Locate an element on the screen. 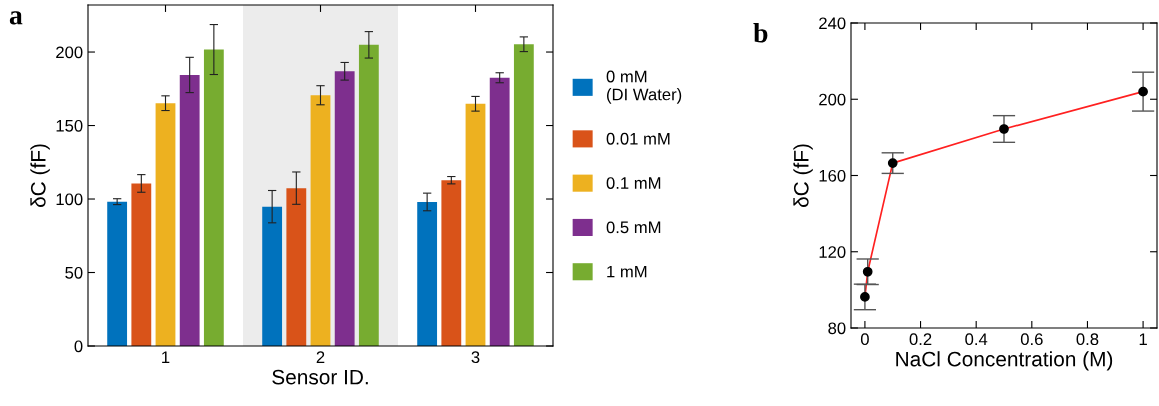 The width and height of the screenshot is (1159, 406). x-tick-label: 0.6 is located at coordinates (1031, 339).